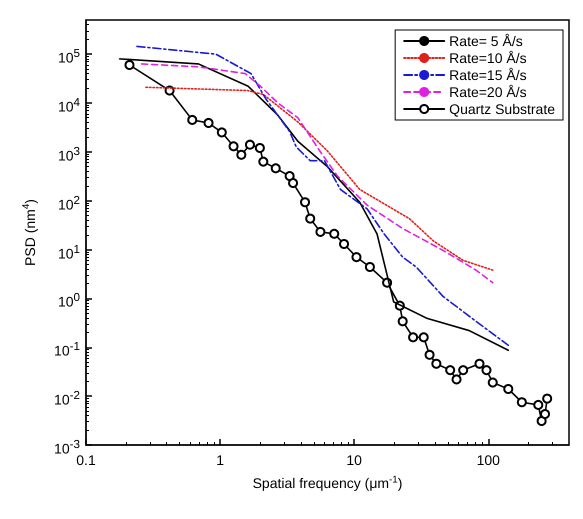 The image size is (583, 519). Describe the element at coordinates (69, 300) in the screenshot. I see `y-tick-label: 10$^{0}$` at that location.